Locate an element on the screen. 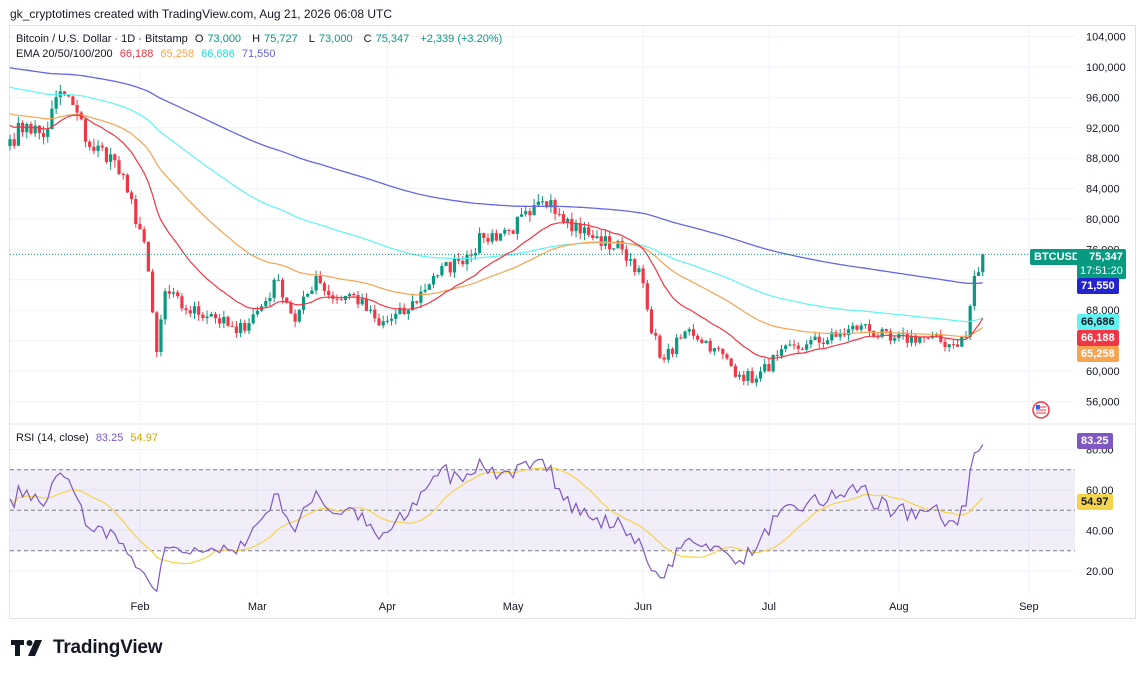 This screenshot has width=1146, height=675. time-tick-label: Sep is located at coordinates (1029, 607).